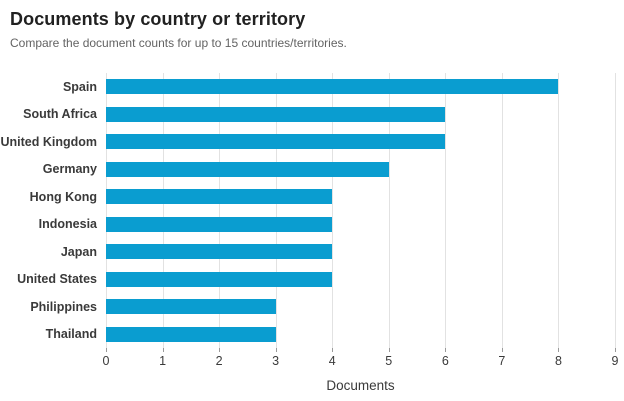 This screenshot has height=401, width=624. Describe the element at coordinates (79, 86) in the screenshot. I see `category-label: Spain` at that location.